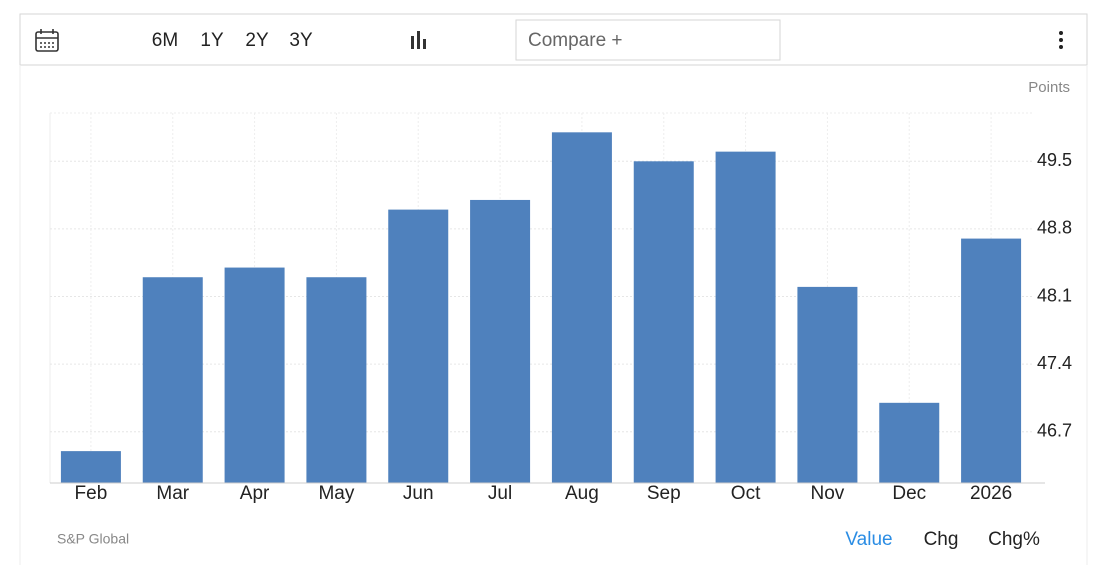  What do you see at coordinates (746, 493) in the screenshot?
I see `x-tick-label: Oct` at bounding box center [746, 493].